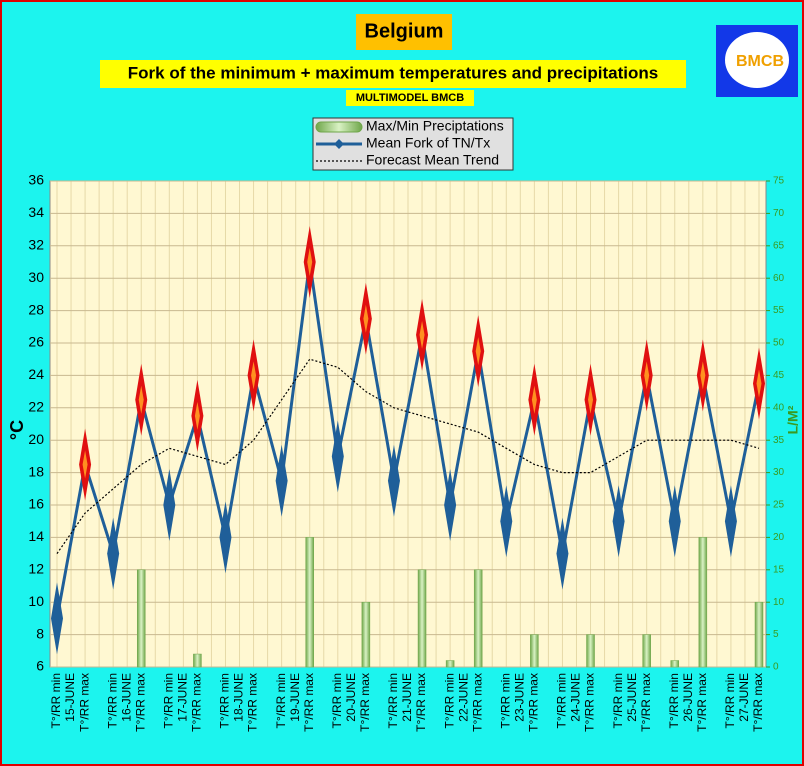  I want to click on day-label: 22-JUNE, so click(463, 697).